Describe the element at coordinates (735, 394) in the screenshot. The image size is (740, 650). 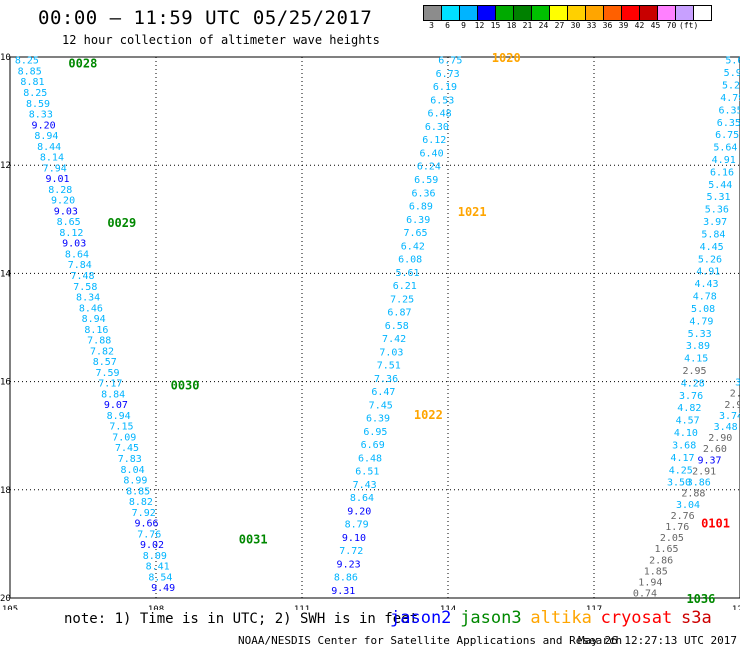
I see `wave-height-value: 2.64` at that location.